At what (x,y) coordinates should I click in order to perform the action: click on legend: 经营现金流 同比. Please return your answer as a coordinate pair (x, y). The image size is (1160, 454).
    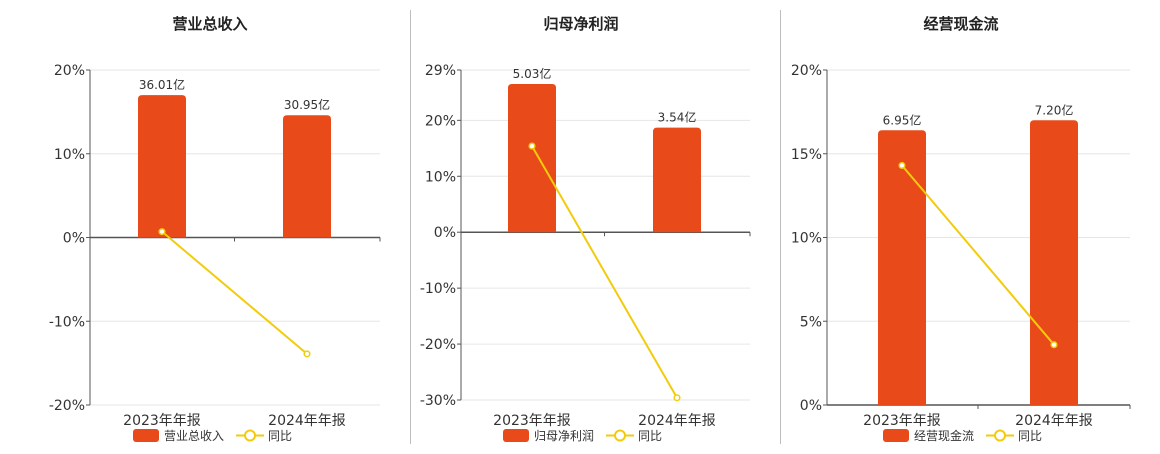
    Looking at the image, I should click on (962, 435).